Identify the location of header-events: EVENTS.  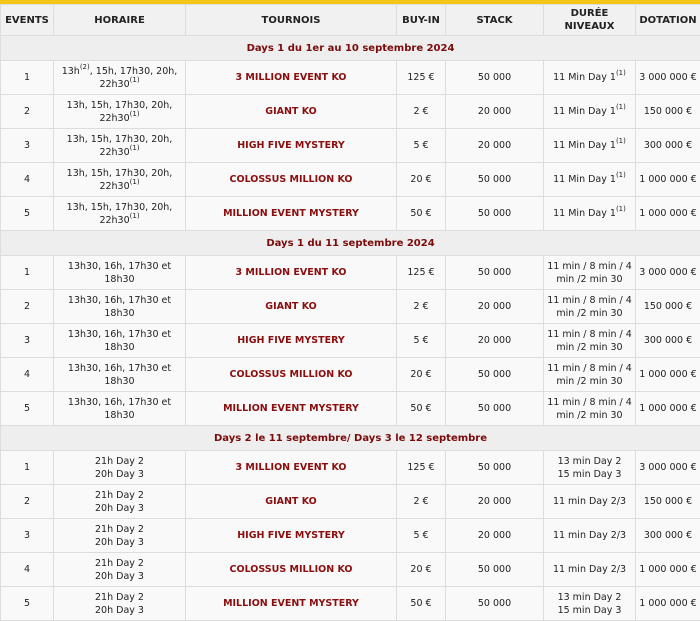
(27, 20).